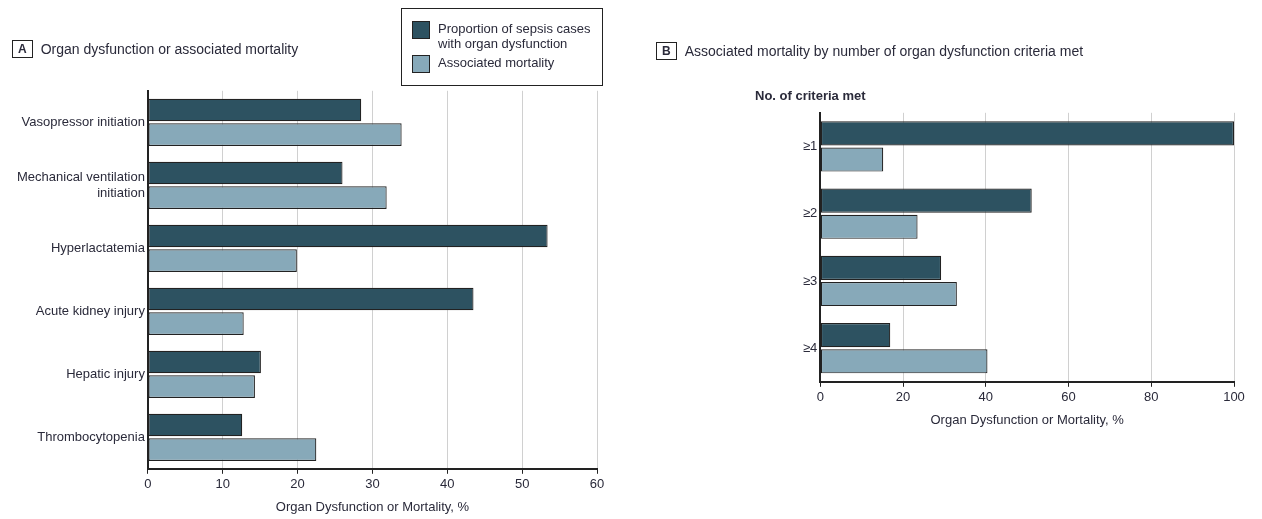 This screenshot has height=519, width=1262. What do you see at coordinates (515, 36) in the screenshot?
I see `legend-label: Proportion of sepsis cases with organ dysfunction` at bounding box center [515, 36].